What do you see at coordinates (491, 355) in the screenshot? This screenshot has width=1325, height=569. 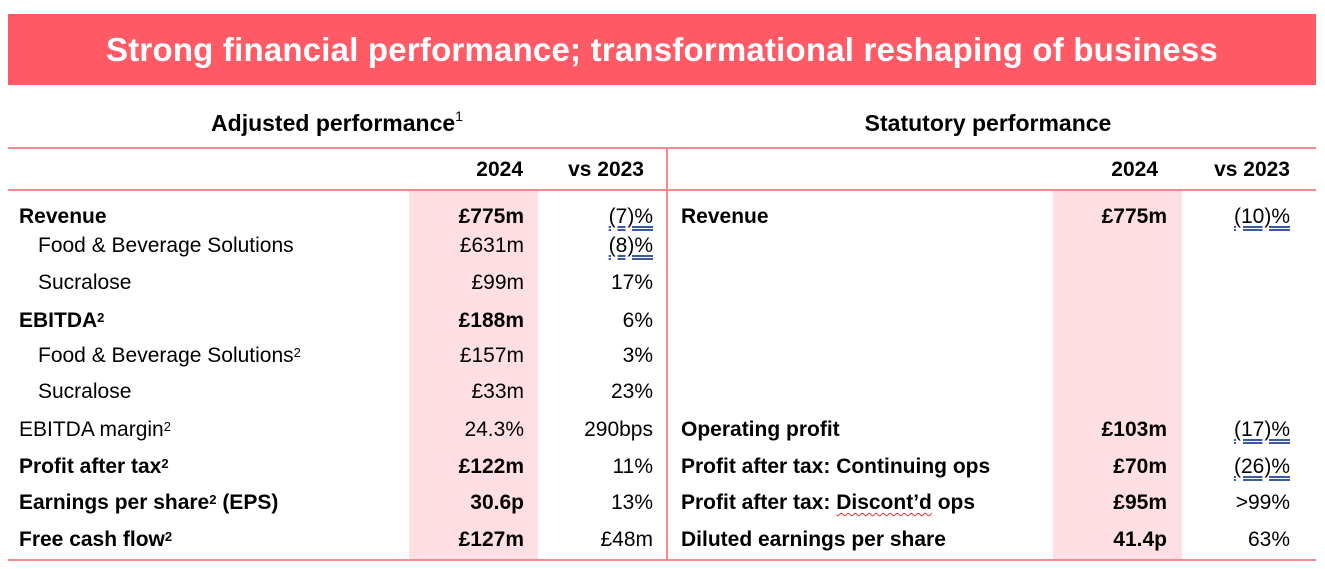 I see `adjusted-row-value: £157m` at bounding box center [491, 355].